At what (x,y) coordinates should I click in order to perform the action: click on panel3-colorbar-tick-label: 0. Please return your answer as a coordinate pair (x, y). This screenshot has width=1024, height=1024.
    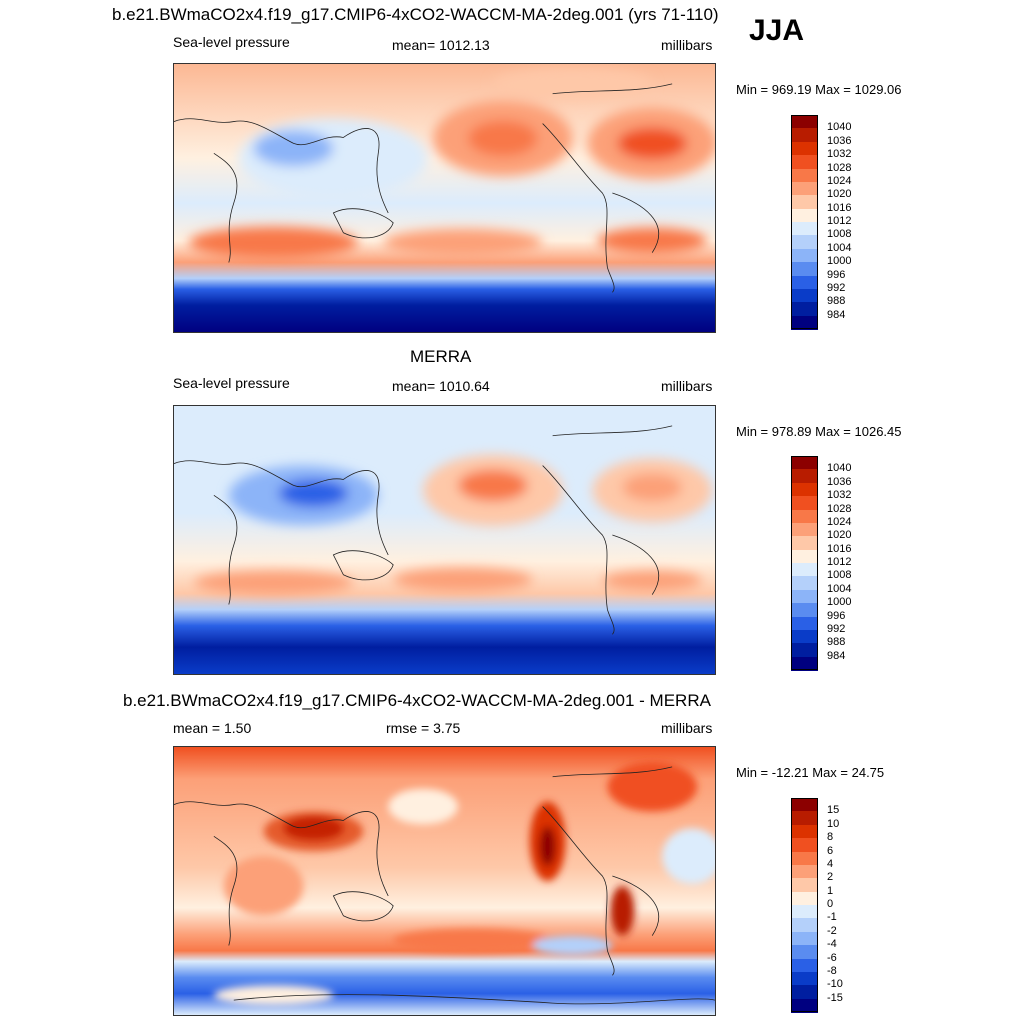
    Looking at the image, I should click on (830, 904).